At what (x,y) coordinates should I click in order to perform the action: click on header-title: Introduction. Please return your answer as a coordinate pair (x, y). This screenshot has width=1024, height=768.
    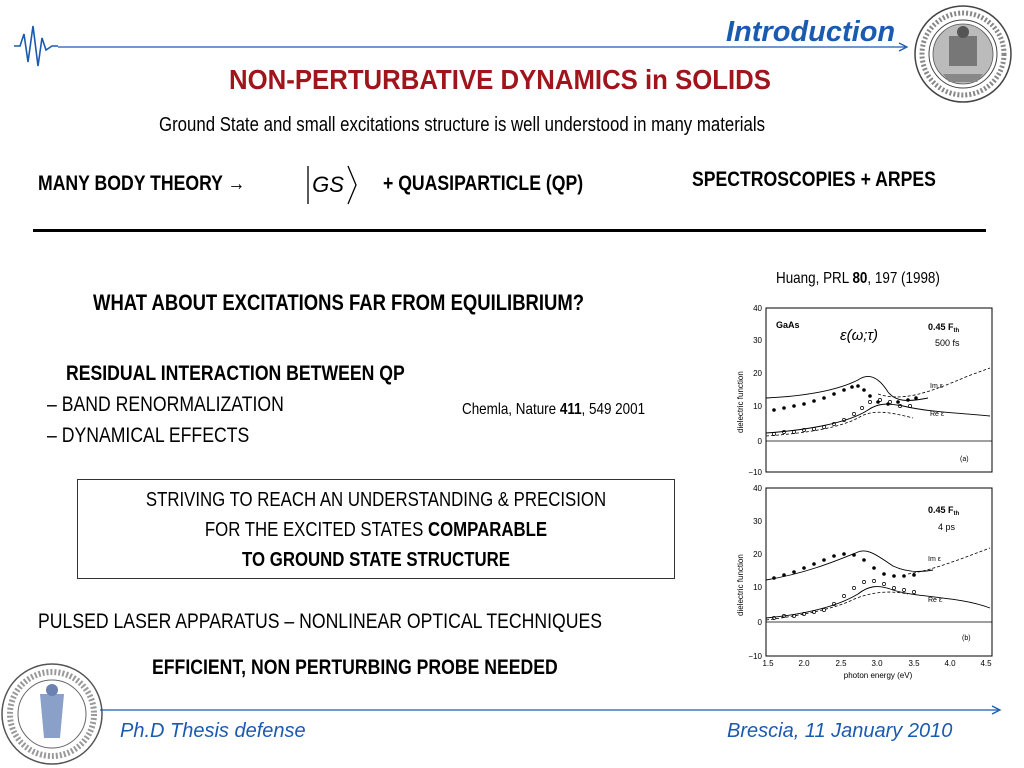
    Looking at the image, I should click on (811, 32).